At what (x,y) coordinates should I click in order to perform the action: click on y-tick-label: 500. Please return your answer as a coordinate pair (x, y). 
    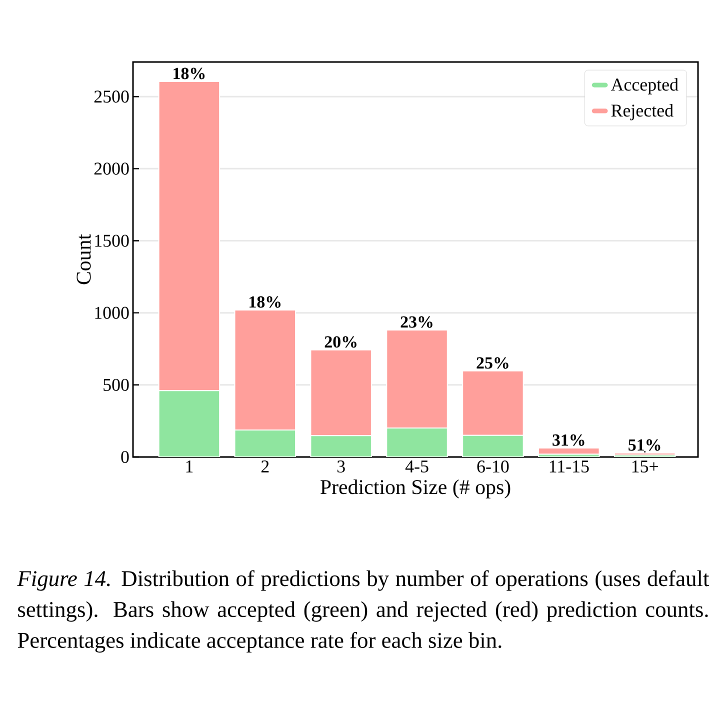
    Looking at the image, I should click on (116, 384).